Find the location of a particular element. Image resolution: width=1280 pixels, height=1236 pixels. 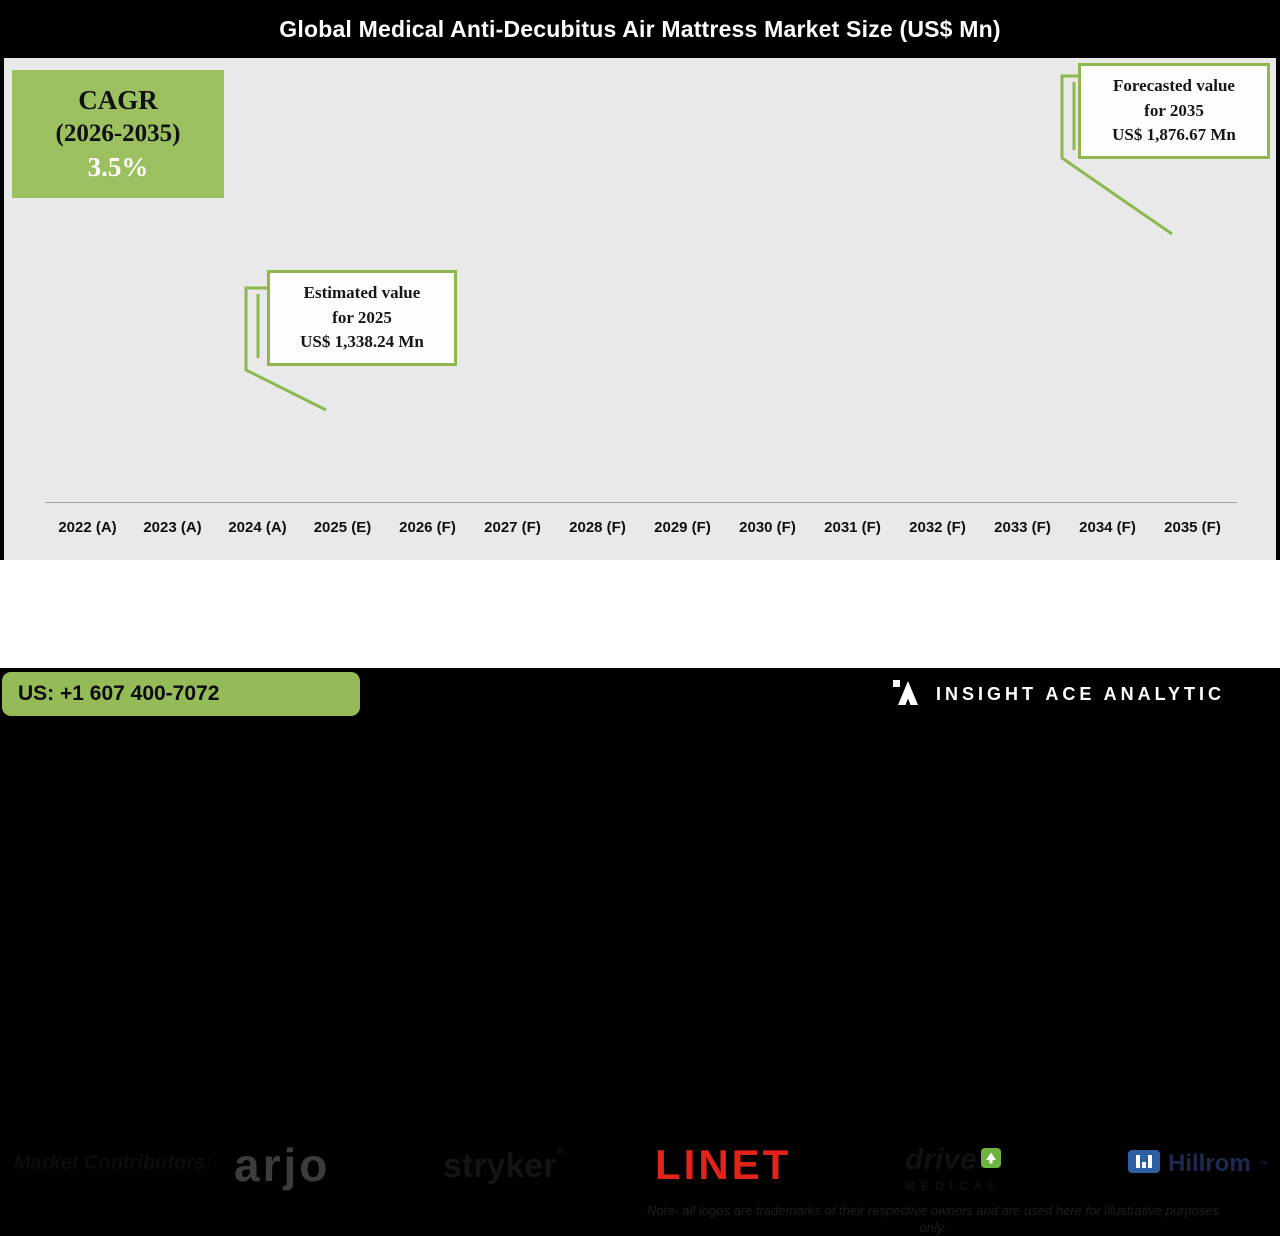

forecast-callout-line2: for 2035 is located at coordinates (1174, 110).